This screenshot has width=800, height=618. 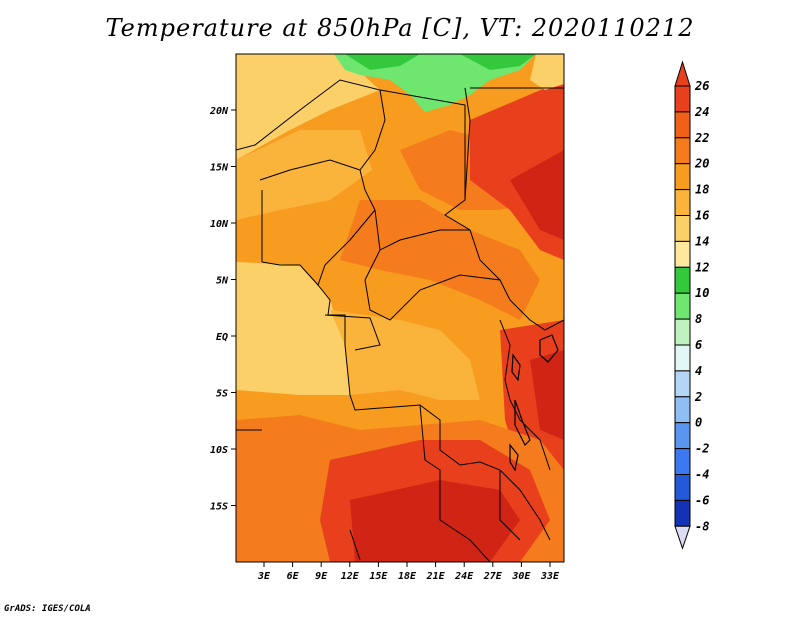 I want to click on longitude-axis: 3E 6E 9E 12E 15E 18E 21E 24E 27E 30E 33E, so click(x=408, y=572).